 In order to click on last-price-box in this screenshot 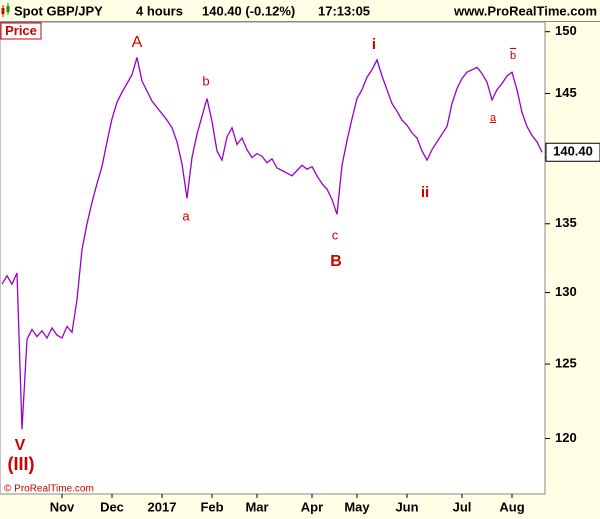, I will do `click(572, 152)`.